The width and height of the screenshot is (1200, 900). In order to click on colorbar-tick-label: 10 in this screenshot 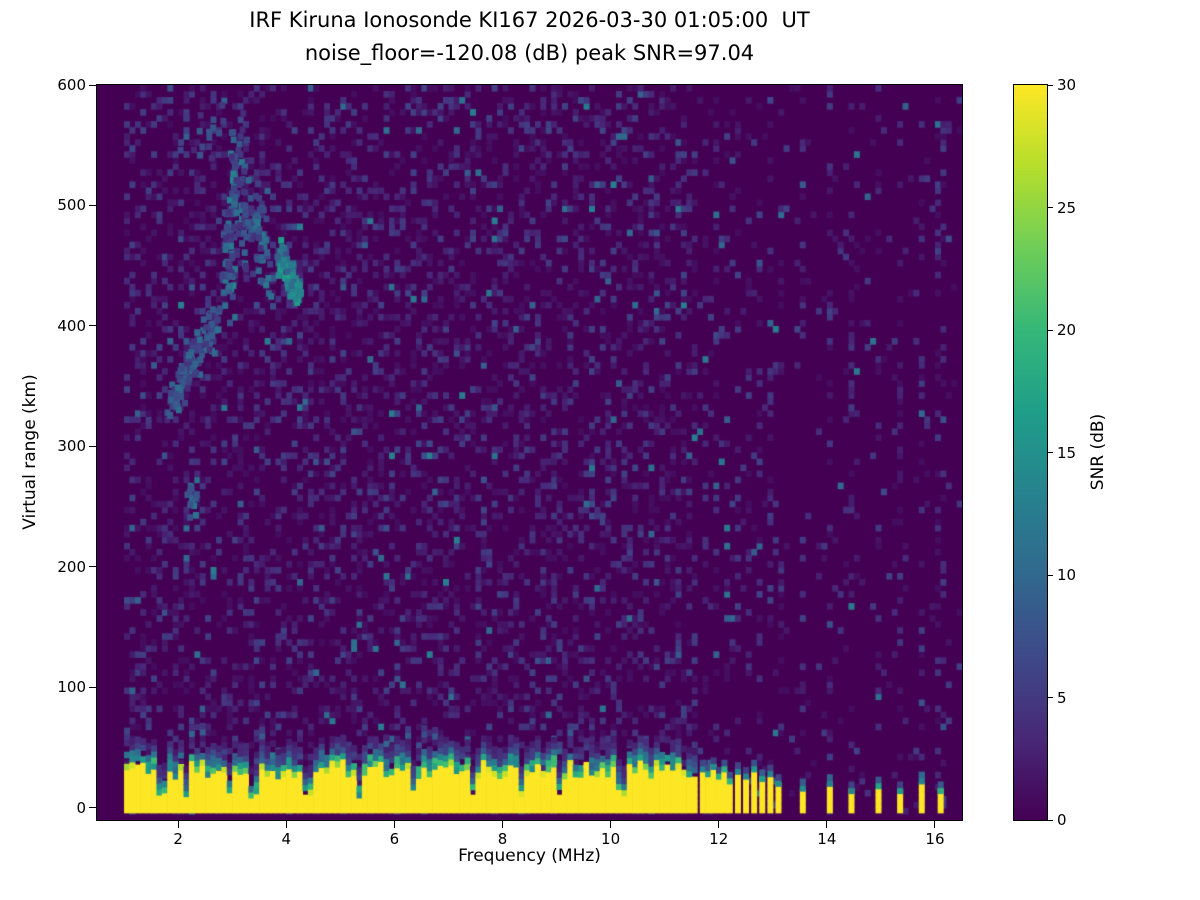, I will do `click(1067, 575)`.